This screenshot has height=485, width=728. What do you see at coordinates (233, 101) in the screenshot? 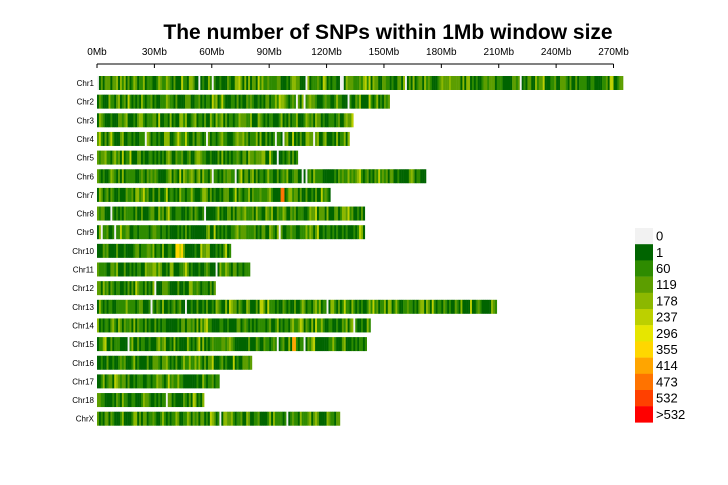
I see `chromosome-track: Chr2` at bounding box center [233, 101].